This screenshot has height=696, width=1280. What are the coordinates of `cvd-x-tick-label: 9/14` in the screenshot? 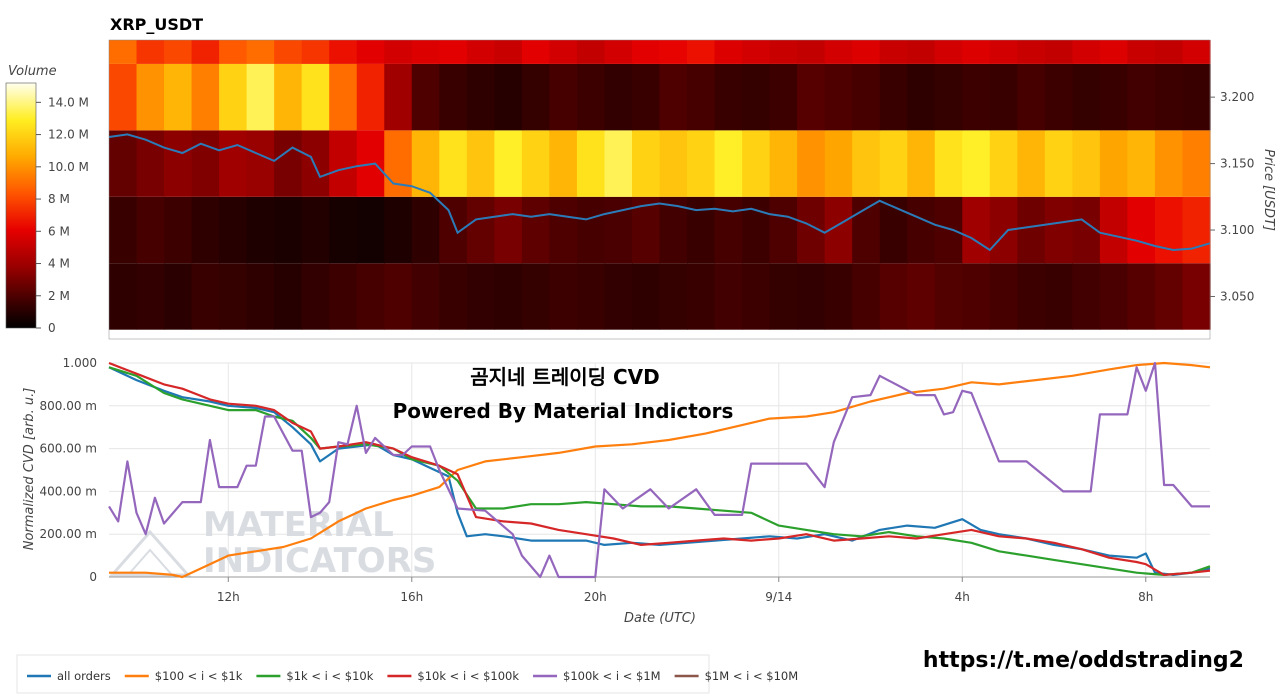 It's located at (778, 597).